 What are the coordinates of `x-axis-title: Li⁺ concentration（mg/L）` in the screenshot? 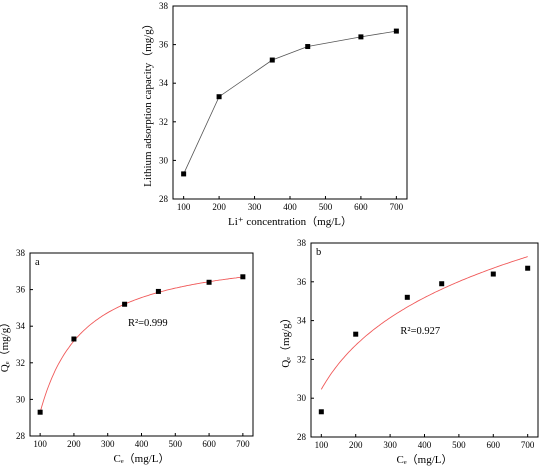 It's located at (290, 221).